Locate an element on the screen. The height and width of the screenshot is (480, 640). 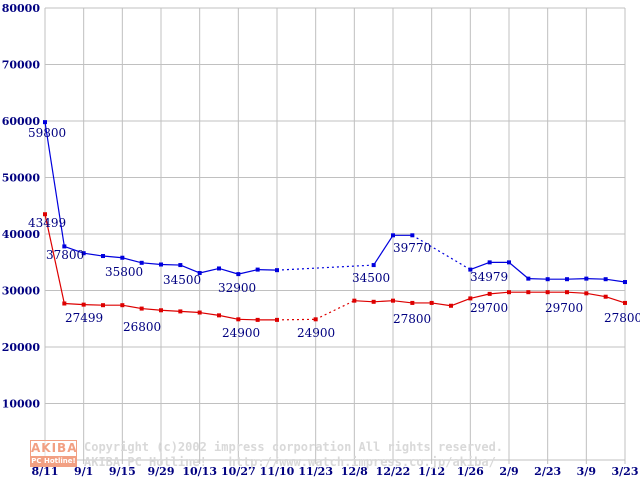
svg-text: 10/27 is located at coordinates (238, 471).